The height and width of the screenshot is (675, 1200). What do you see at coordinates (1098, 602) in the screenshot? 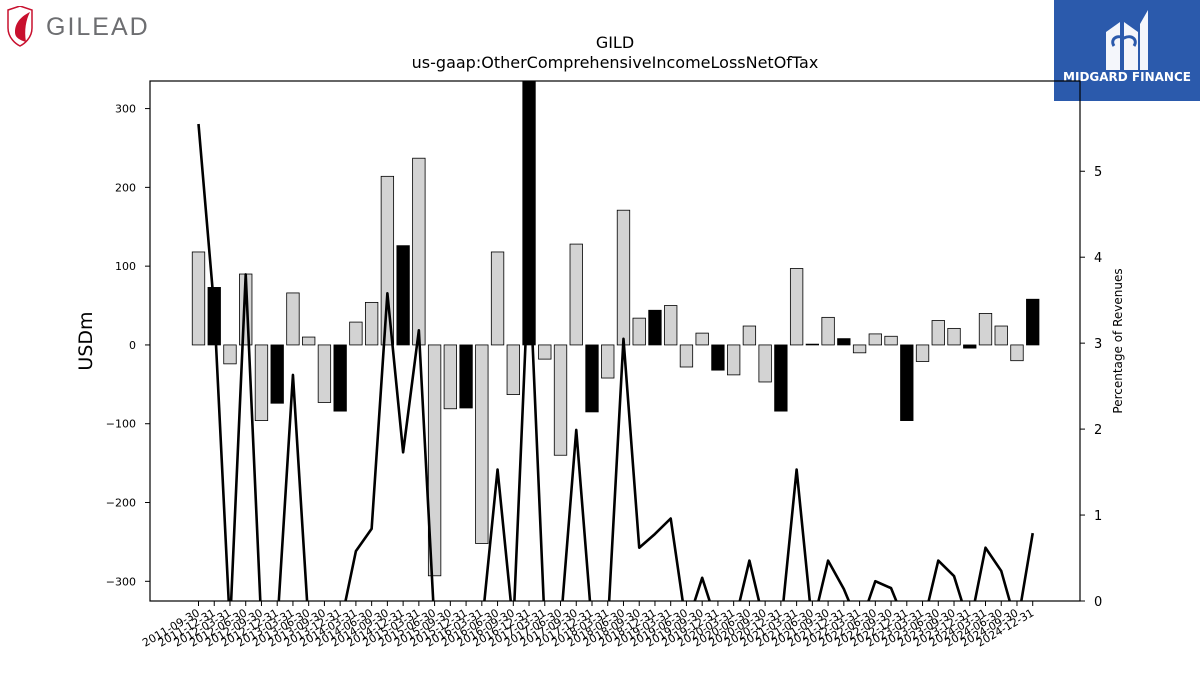
I see `y2-tick-label: 0` at bounding box center [1098, 602].